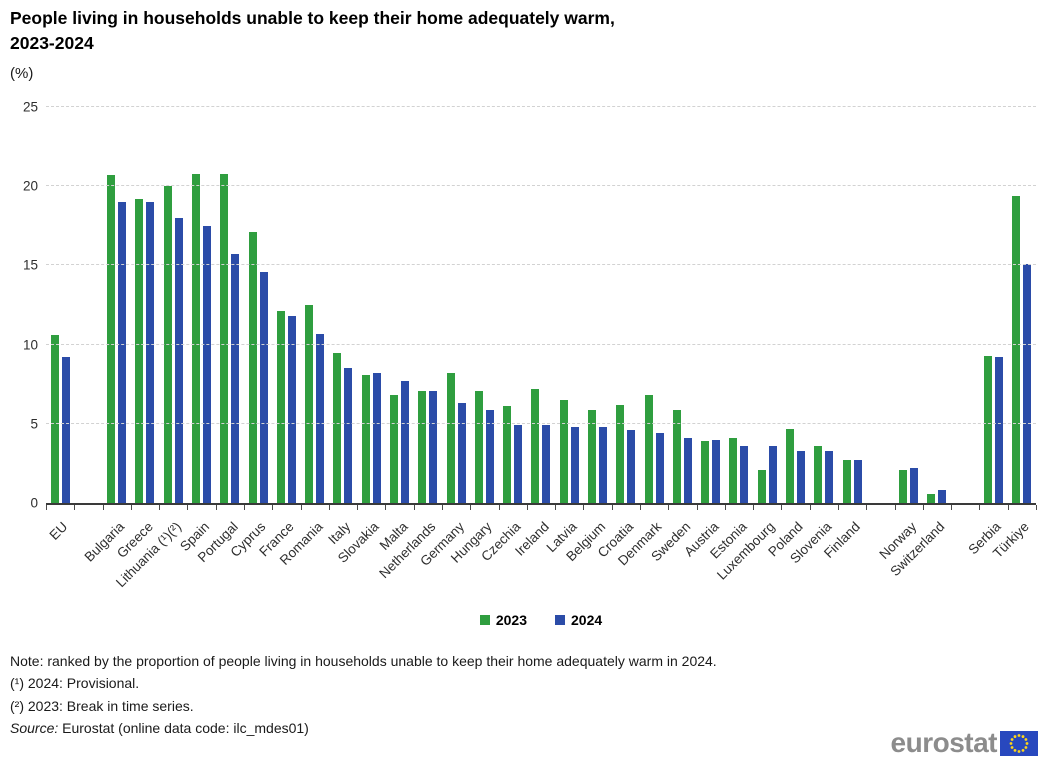  Describe the element at coordinates (348, 435) in the screenshot. I see `bar-2024-italy` at that location.